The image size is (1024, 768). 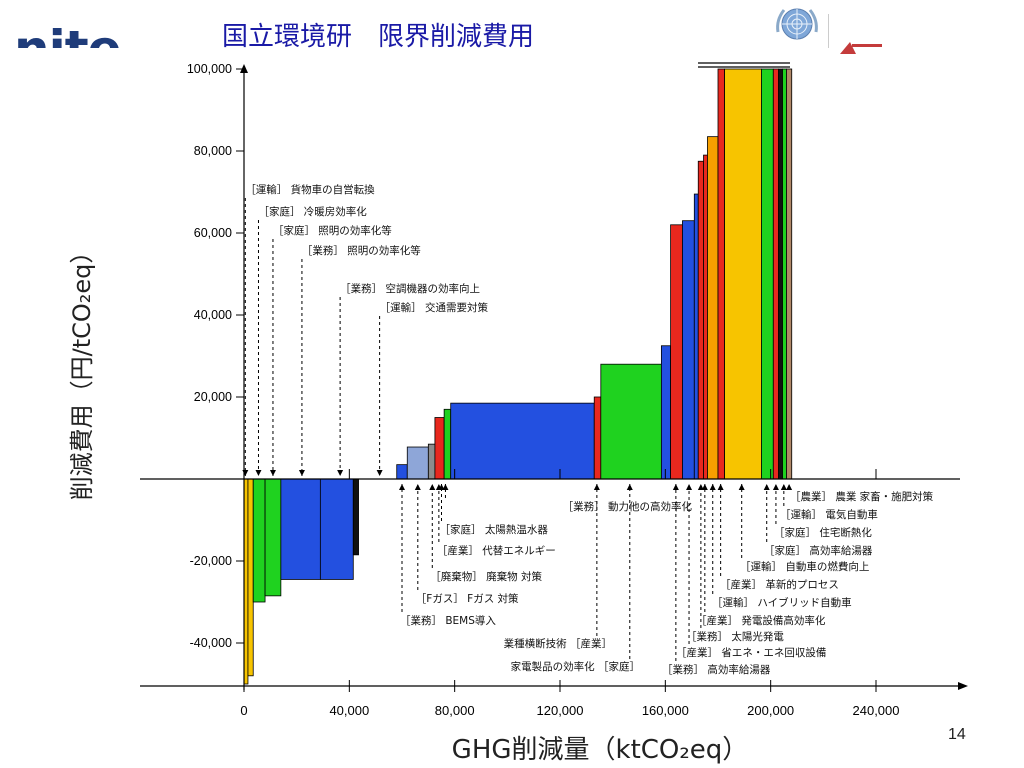 What do you see at coordinates (349, 710) in the screenshot?
I see `x-tick-label-1: 40,000` at bounding box center [349, 710].